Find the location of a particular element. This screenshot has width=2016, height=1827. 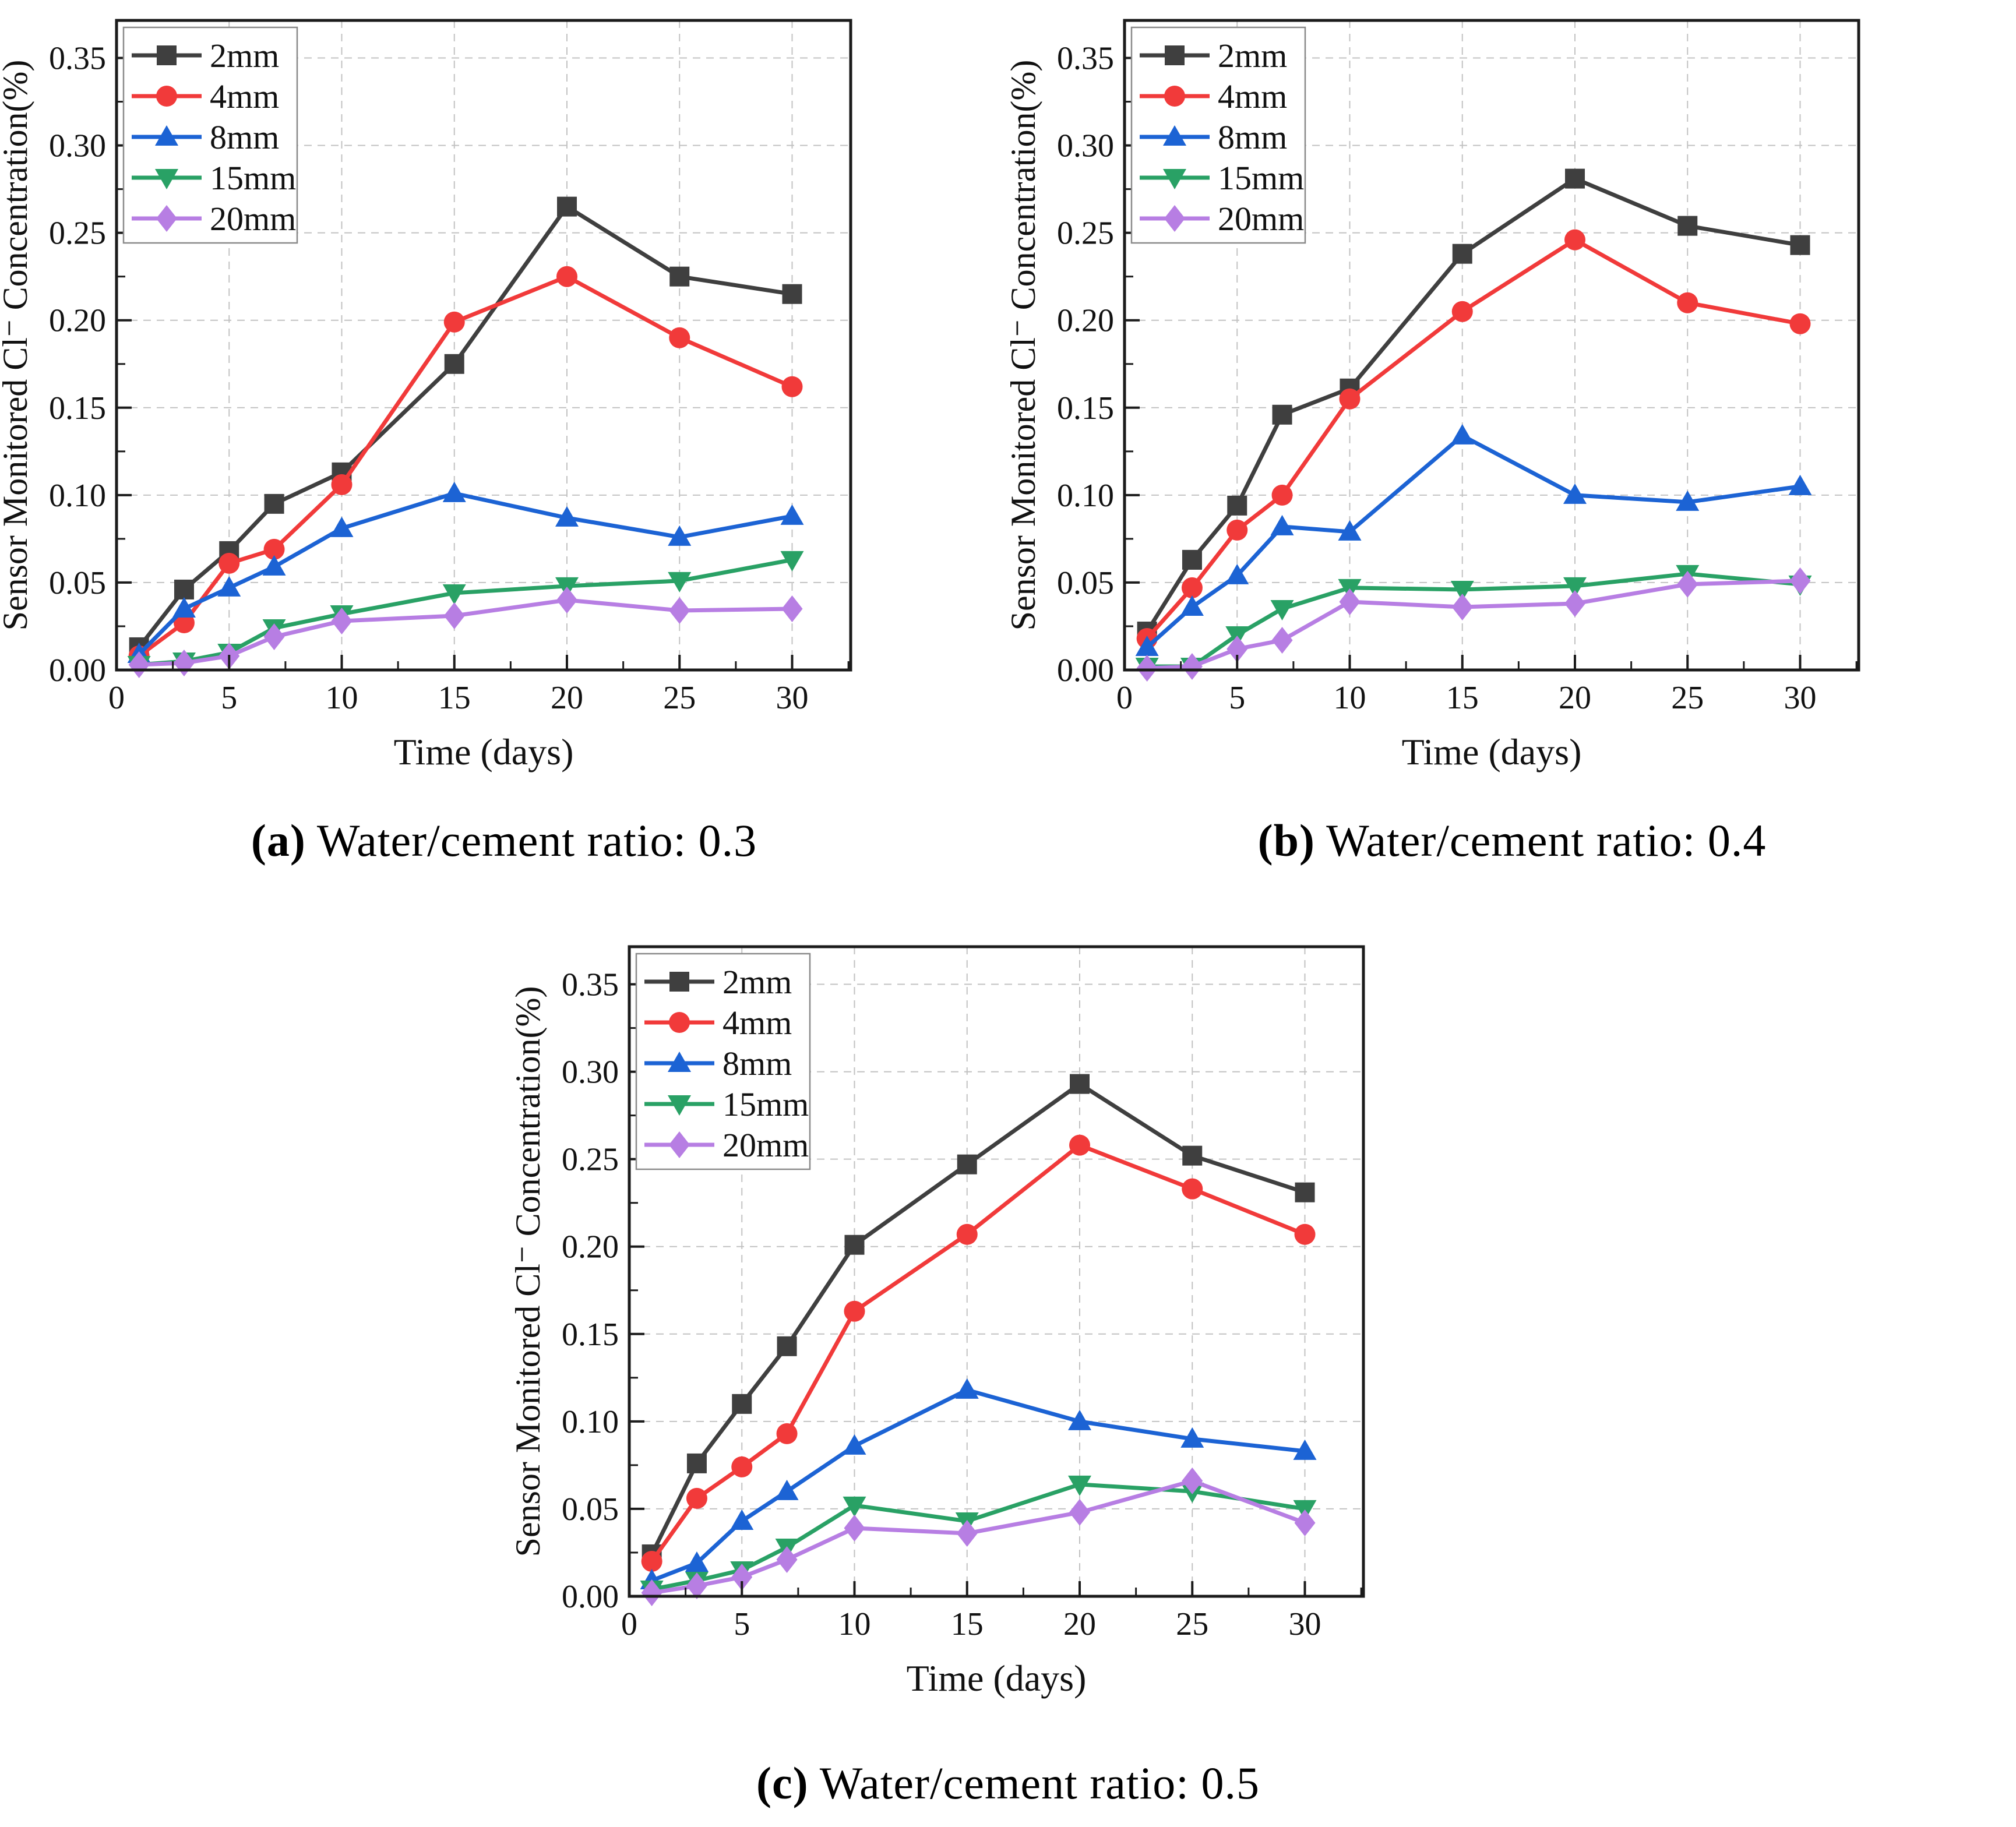

series-8mm is located at coordinates (978, 1483).